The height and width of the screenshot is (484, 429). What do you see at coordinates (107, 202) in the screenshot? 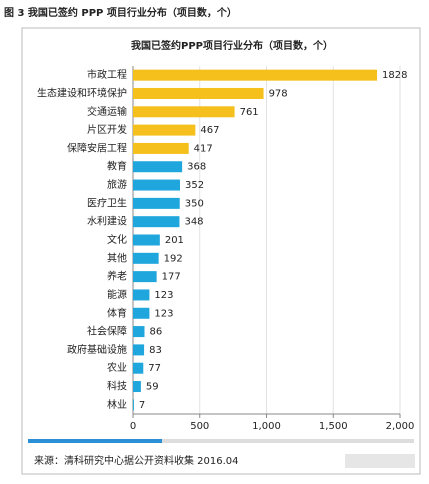
I see `y-tick-label: 医疗卫生` at bounding box center [107, 202].